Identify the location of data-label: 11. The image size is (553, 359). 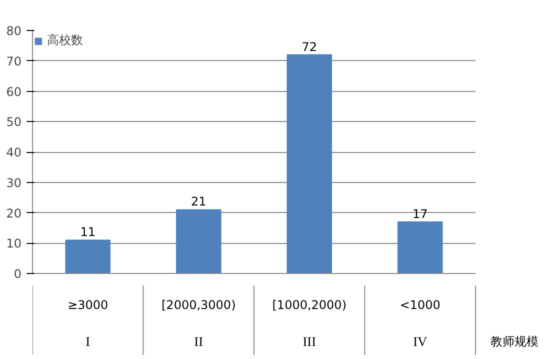
(88, 232).